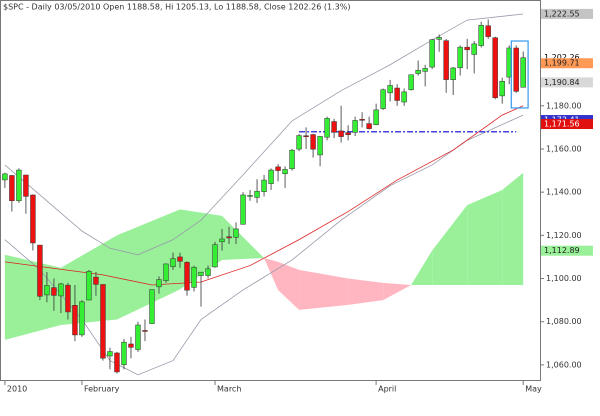 Image resolution: width=600 pixels, height=416 pixels. I want to click on x-tick-label: April, so click(387, 389).